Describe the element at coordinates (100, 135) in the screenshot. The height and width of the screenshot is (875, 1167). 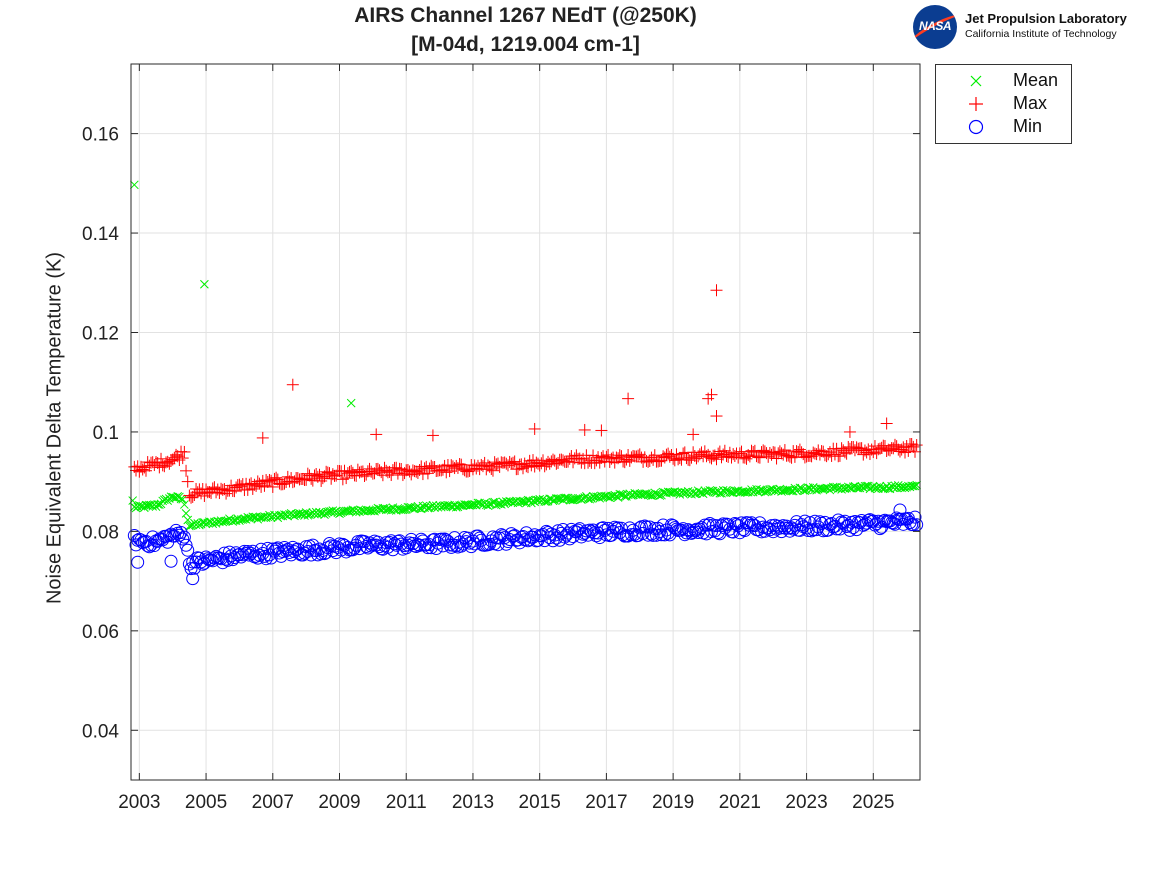
I see `y-tick-label: 0.16` at that location.